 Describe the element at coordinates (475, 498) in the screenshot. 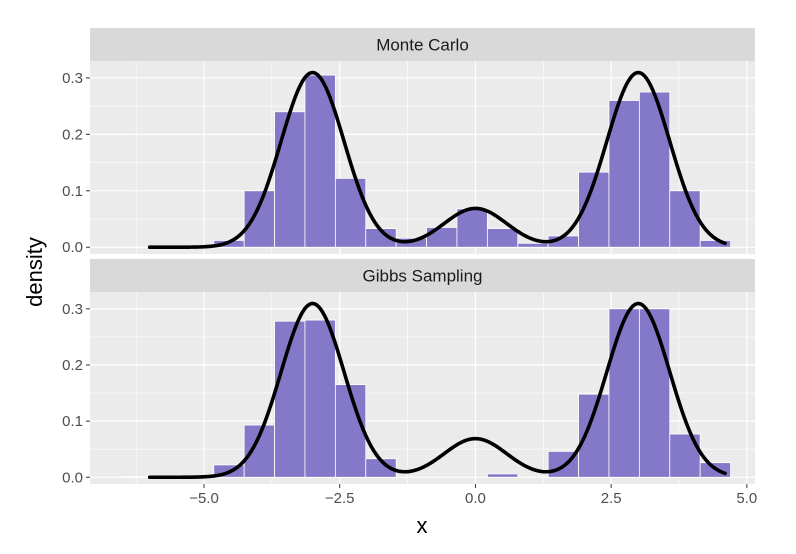

I see `x-tick-label: 0.0` at that location.